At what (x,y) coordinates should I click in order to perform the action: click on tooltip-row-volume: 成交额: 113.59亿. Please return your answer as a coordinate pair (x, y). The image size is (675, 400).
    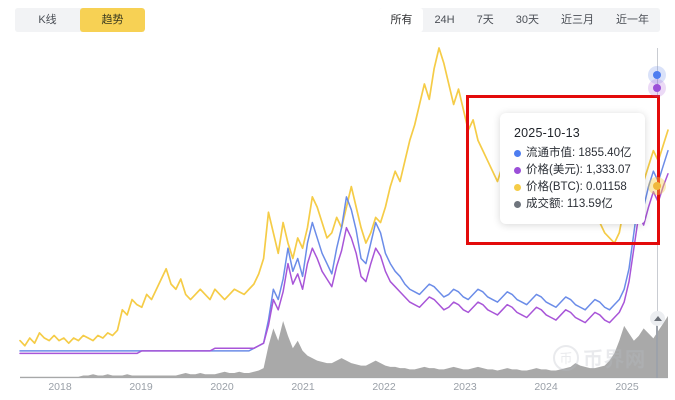
    Looking at the image, I should click on (573, 204).